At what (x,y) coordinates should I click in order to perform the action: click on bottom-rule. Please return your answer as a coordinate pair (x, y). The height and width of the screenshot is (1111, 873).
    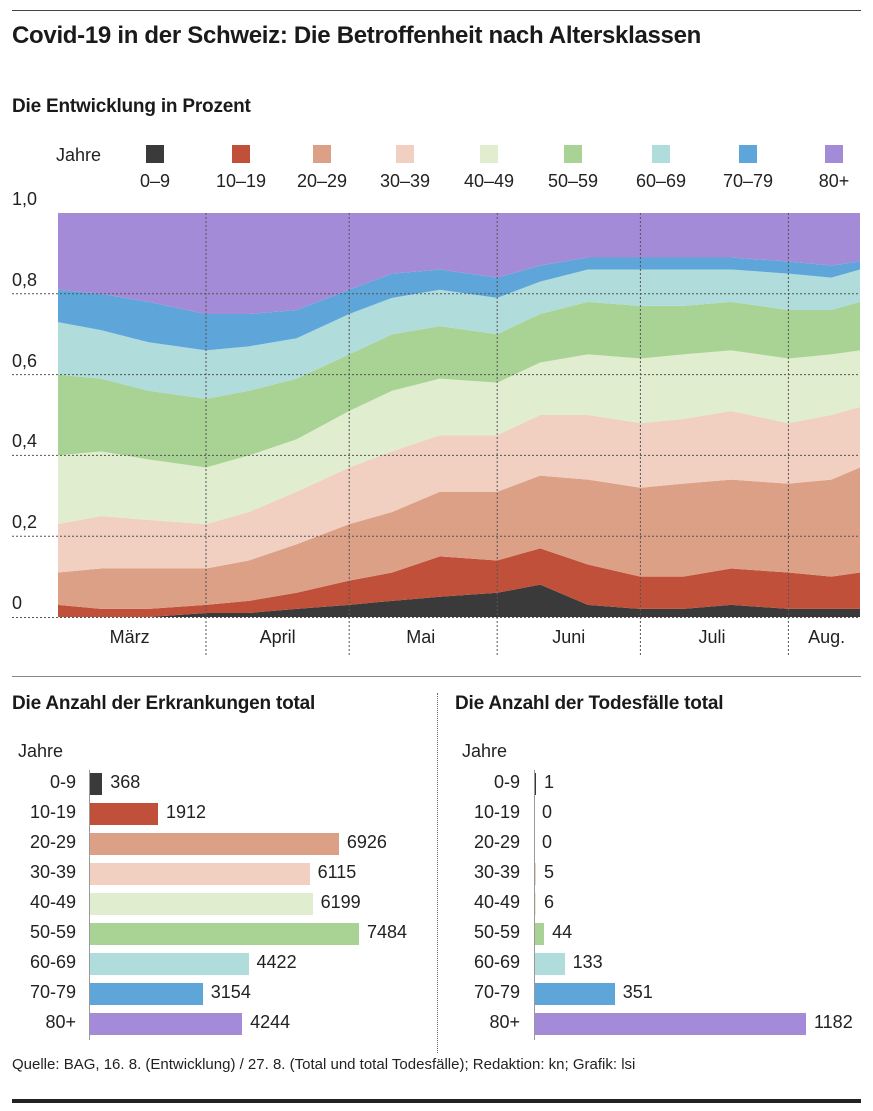
    Looking at the image, I should click on (436, 1101).